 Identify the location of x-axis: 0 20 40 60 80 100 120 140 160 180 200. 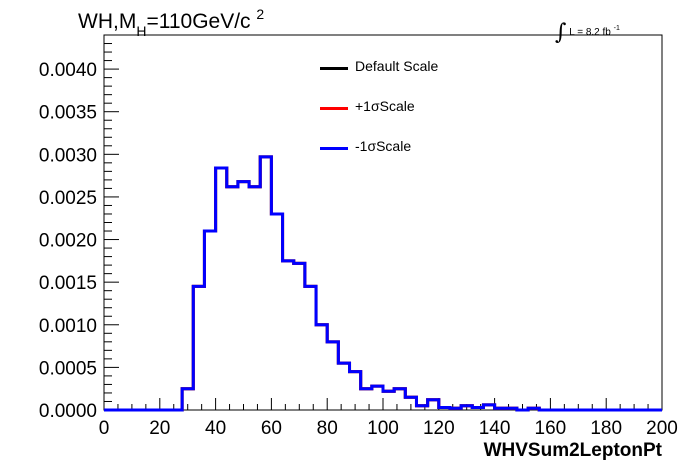
(388, 418).